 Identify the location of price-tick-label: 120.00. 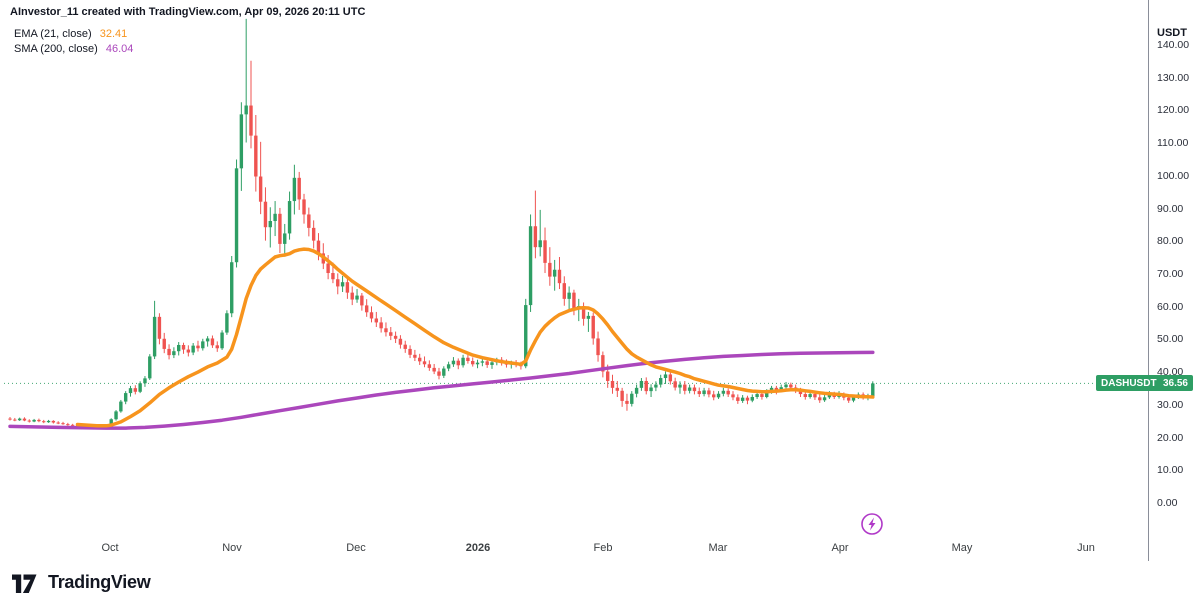
(1173, 110).